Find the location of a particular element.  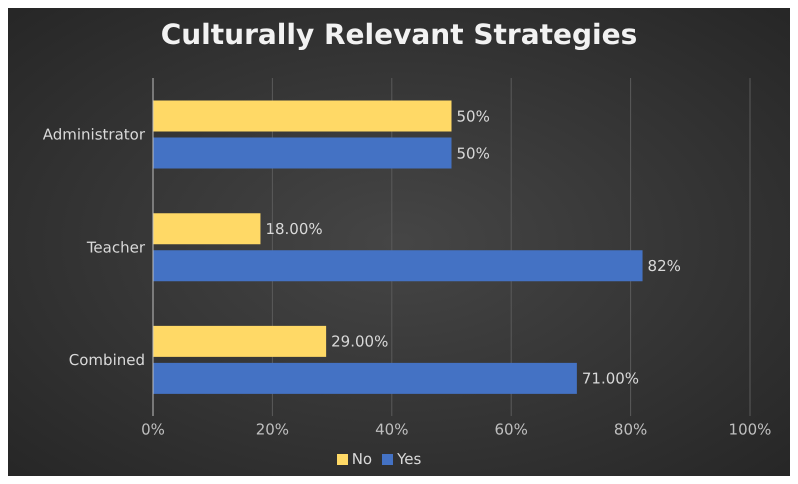

chart-title: Culturally Relevant Strategies is located at coordinates (399, 35).